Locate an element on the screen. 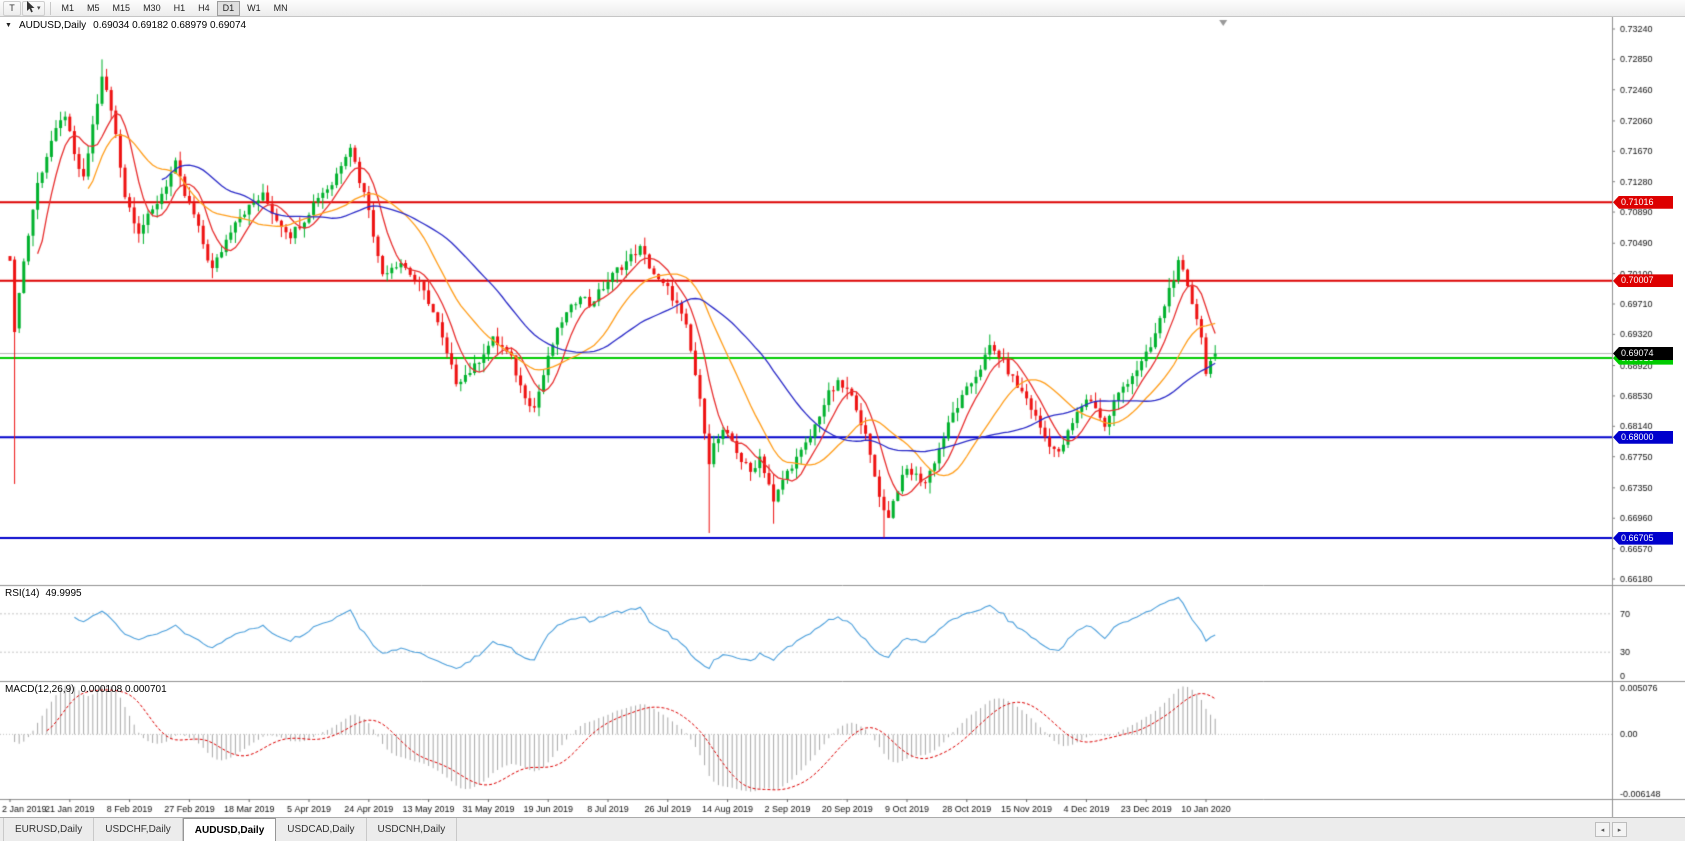 This screenshot has width=1685, height=841. timeframe-button-d1: D1 is located at coordinates (228, 8).